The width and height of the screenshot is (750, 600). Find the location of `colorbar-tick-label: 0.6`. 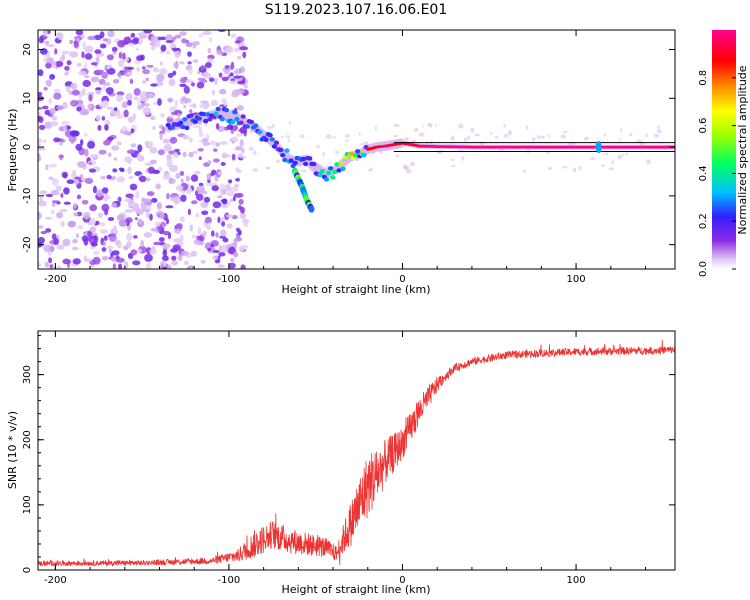

colorbar-tick-label: 0.6 is located at coordinates (703, 126).